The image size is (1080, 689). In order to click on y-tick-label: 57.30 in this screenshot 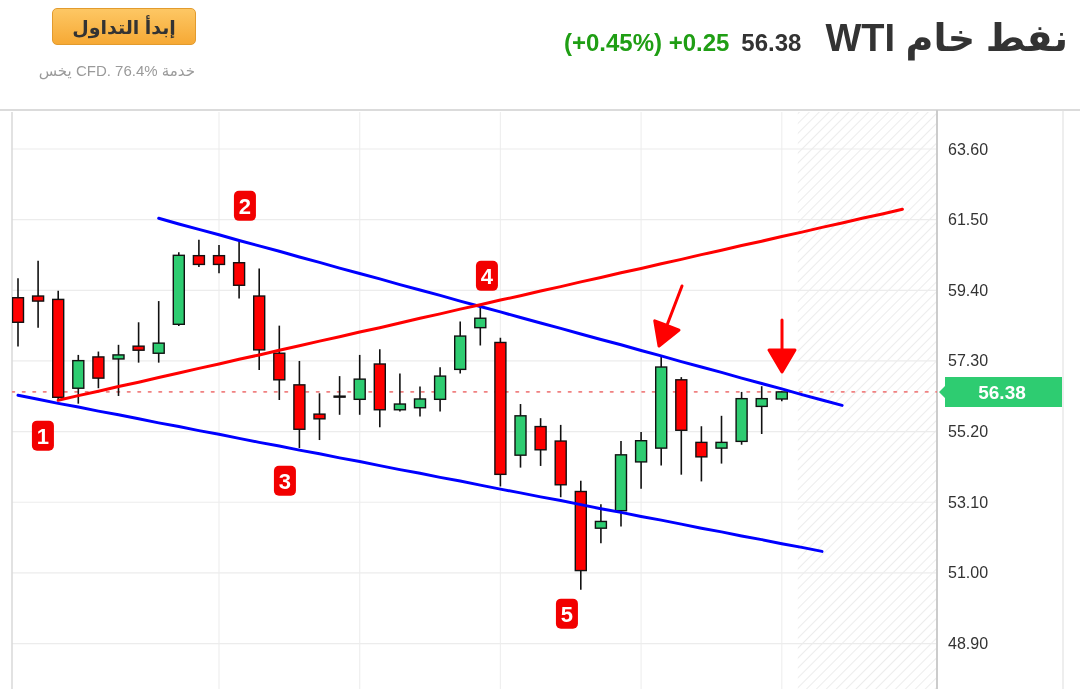, I will do `click(968, 361)`.